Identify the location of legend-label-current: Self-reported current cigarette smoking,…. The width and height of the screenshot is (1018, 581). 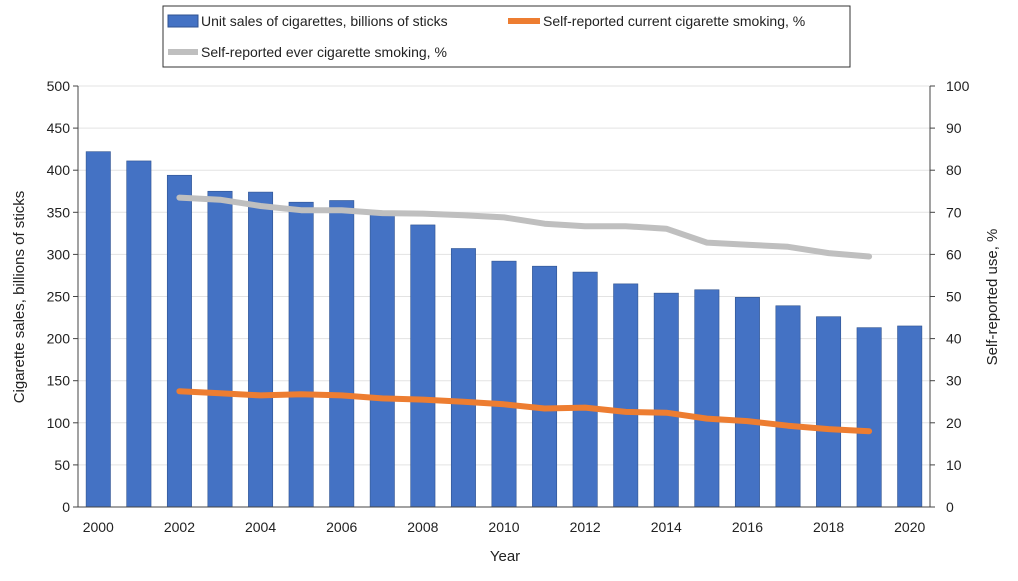
(674, 21).